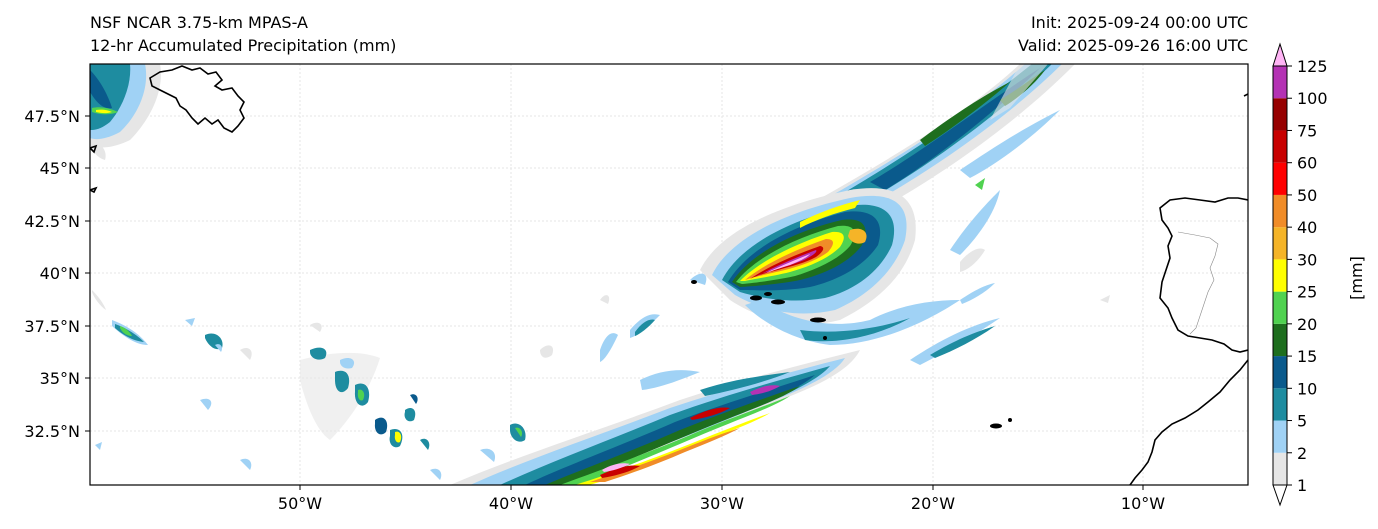 Image resolution: width=1378 pixels, height=529 pixels. I want to click on lat-tick-label: 45°N, so click(60, 168).